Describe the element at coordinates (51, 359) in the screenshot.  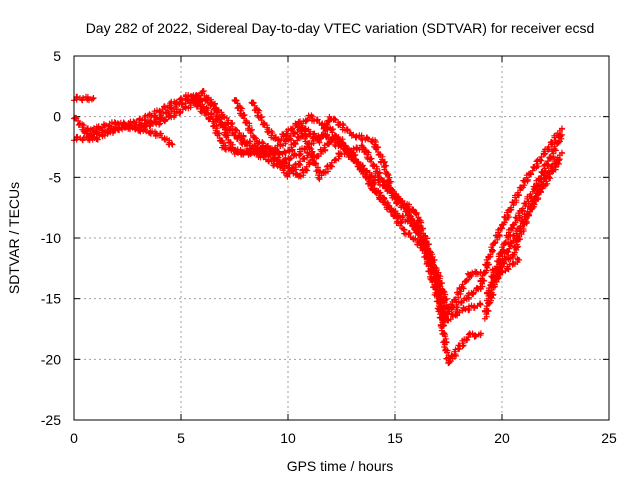
I see `y-tick-label: -20` at that location.